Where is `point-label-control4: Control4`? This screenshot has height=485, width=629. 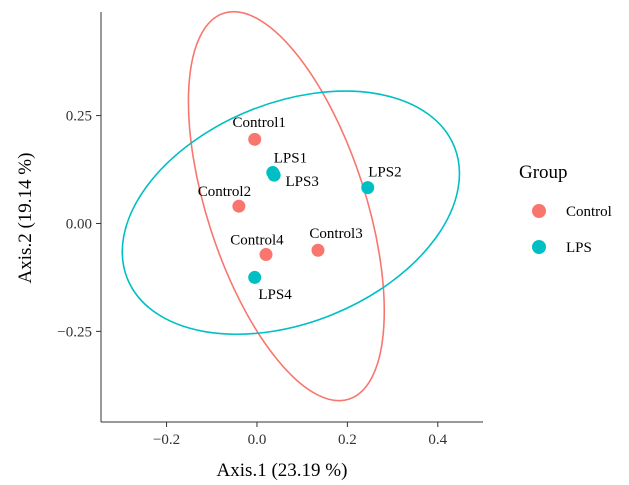 point-label-control4: Control4 is located at coordinates (257, 240).